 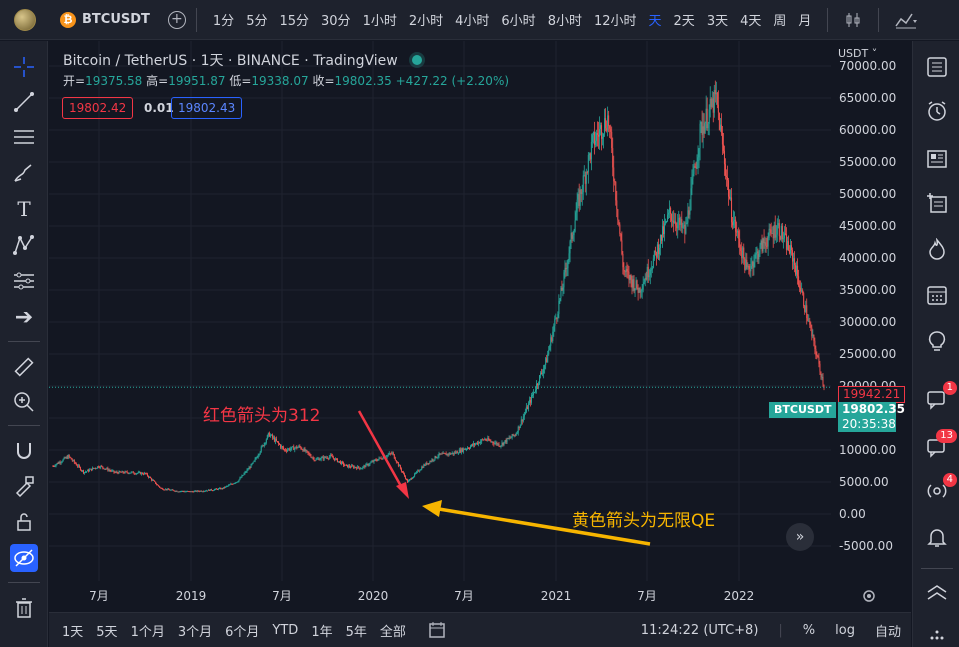 I want to click on symbol-search: ₿ BTCUSDT, so click(x=105, y=19).